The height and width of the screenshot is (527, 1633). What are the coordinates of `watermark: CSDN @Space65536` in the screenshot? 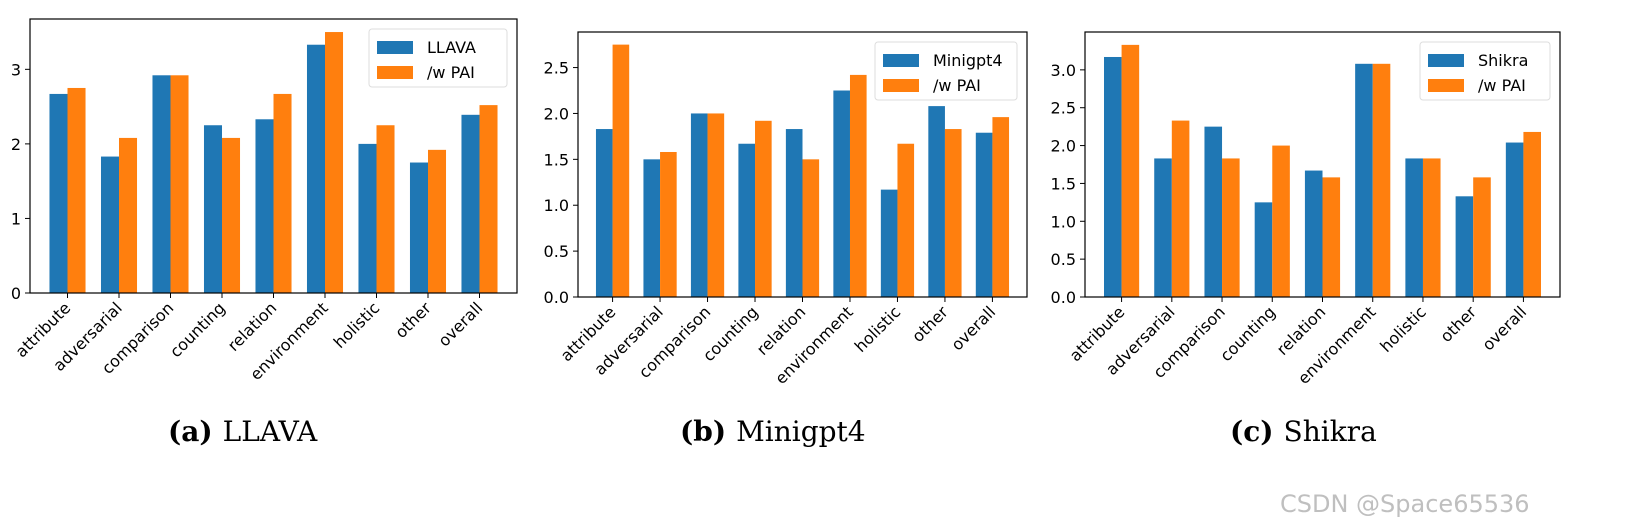 It's located at (1405, 504).